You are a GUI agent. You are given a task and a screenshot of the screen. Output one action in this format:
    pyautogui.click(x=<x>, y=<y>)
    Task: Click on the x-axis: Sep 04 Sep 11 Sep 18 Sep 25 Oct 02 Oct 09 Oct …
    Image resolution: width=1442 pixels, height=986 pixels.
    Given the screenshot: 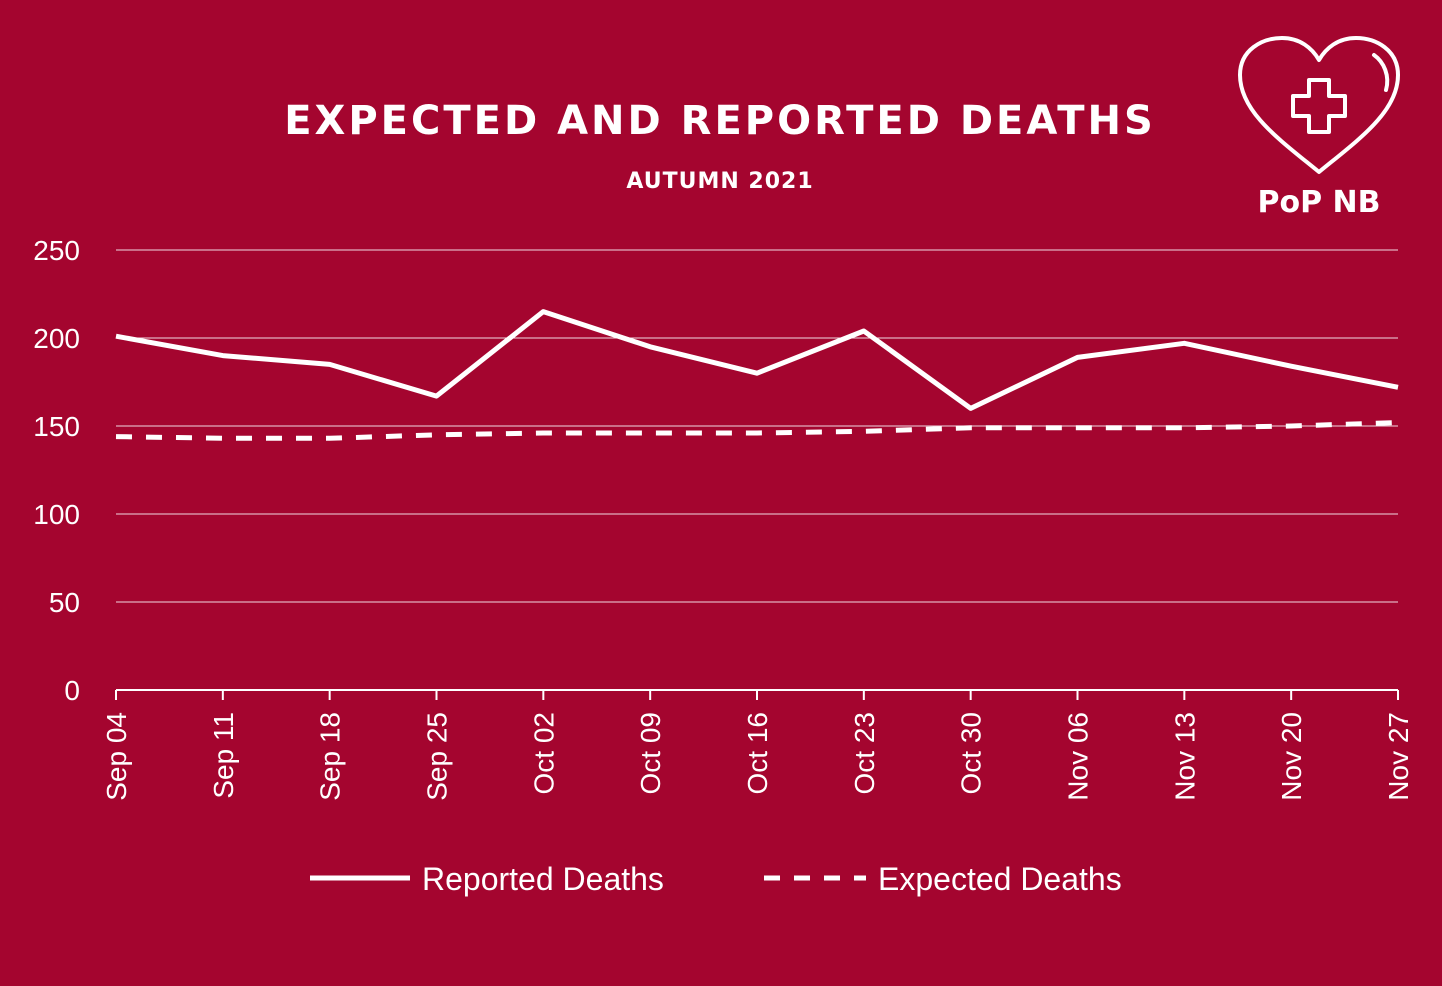 What is the action you would take?
    pyautogui.click(x=757, y=745)
    